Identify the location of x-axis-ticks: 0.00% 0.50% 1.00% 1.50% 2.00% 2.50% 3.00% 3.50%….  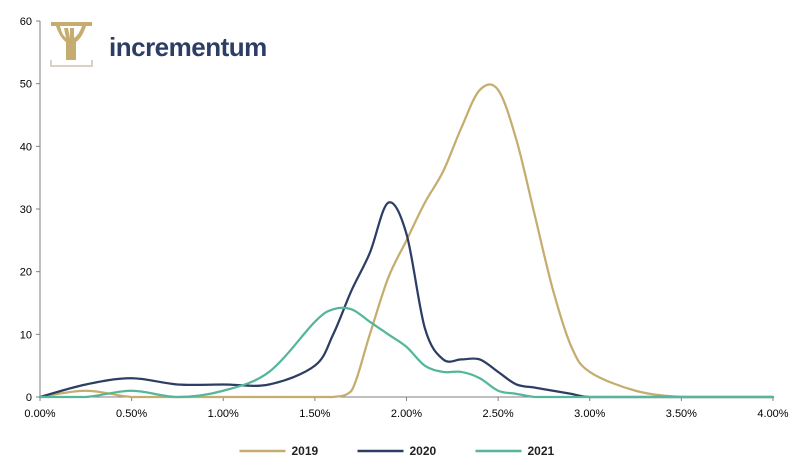
(406, 408).